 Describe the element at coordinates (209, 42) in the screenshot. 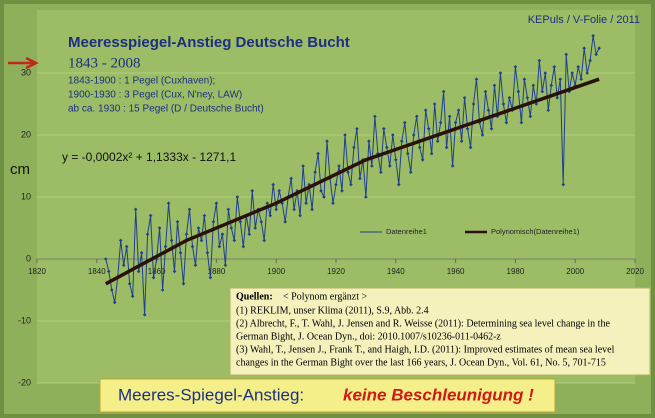

I see `chart-title: Meeresspiegel-Anstieg Deutsche Bucht` at that location.